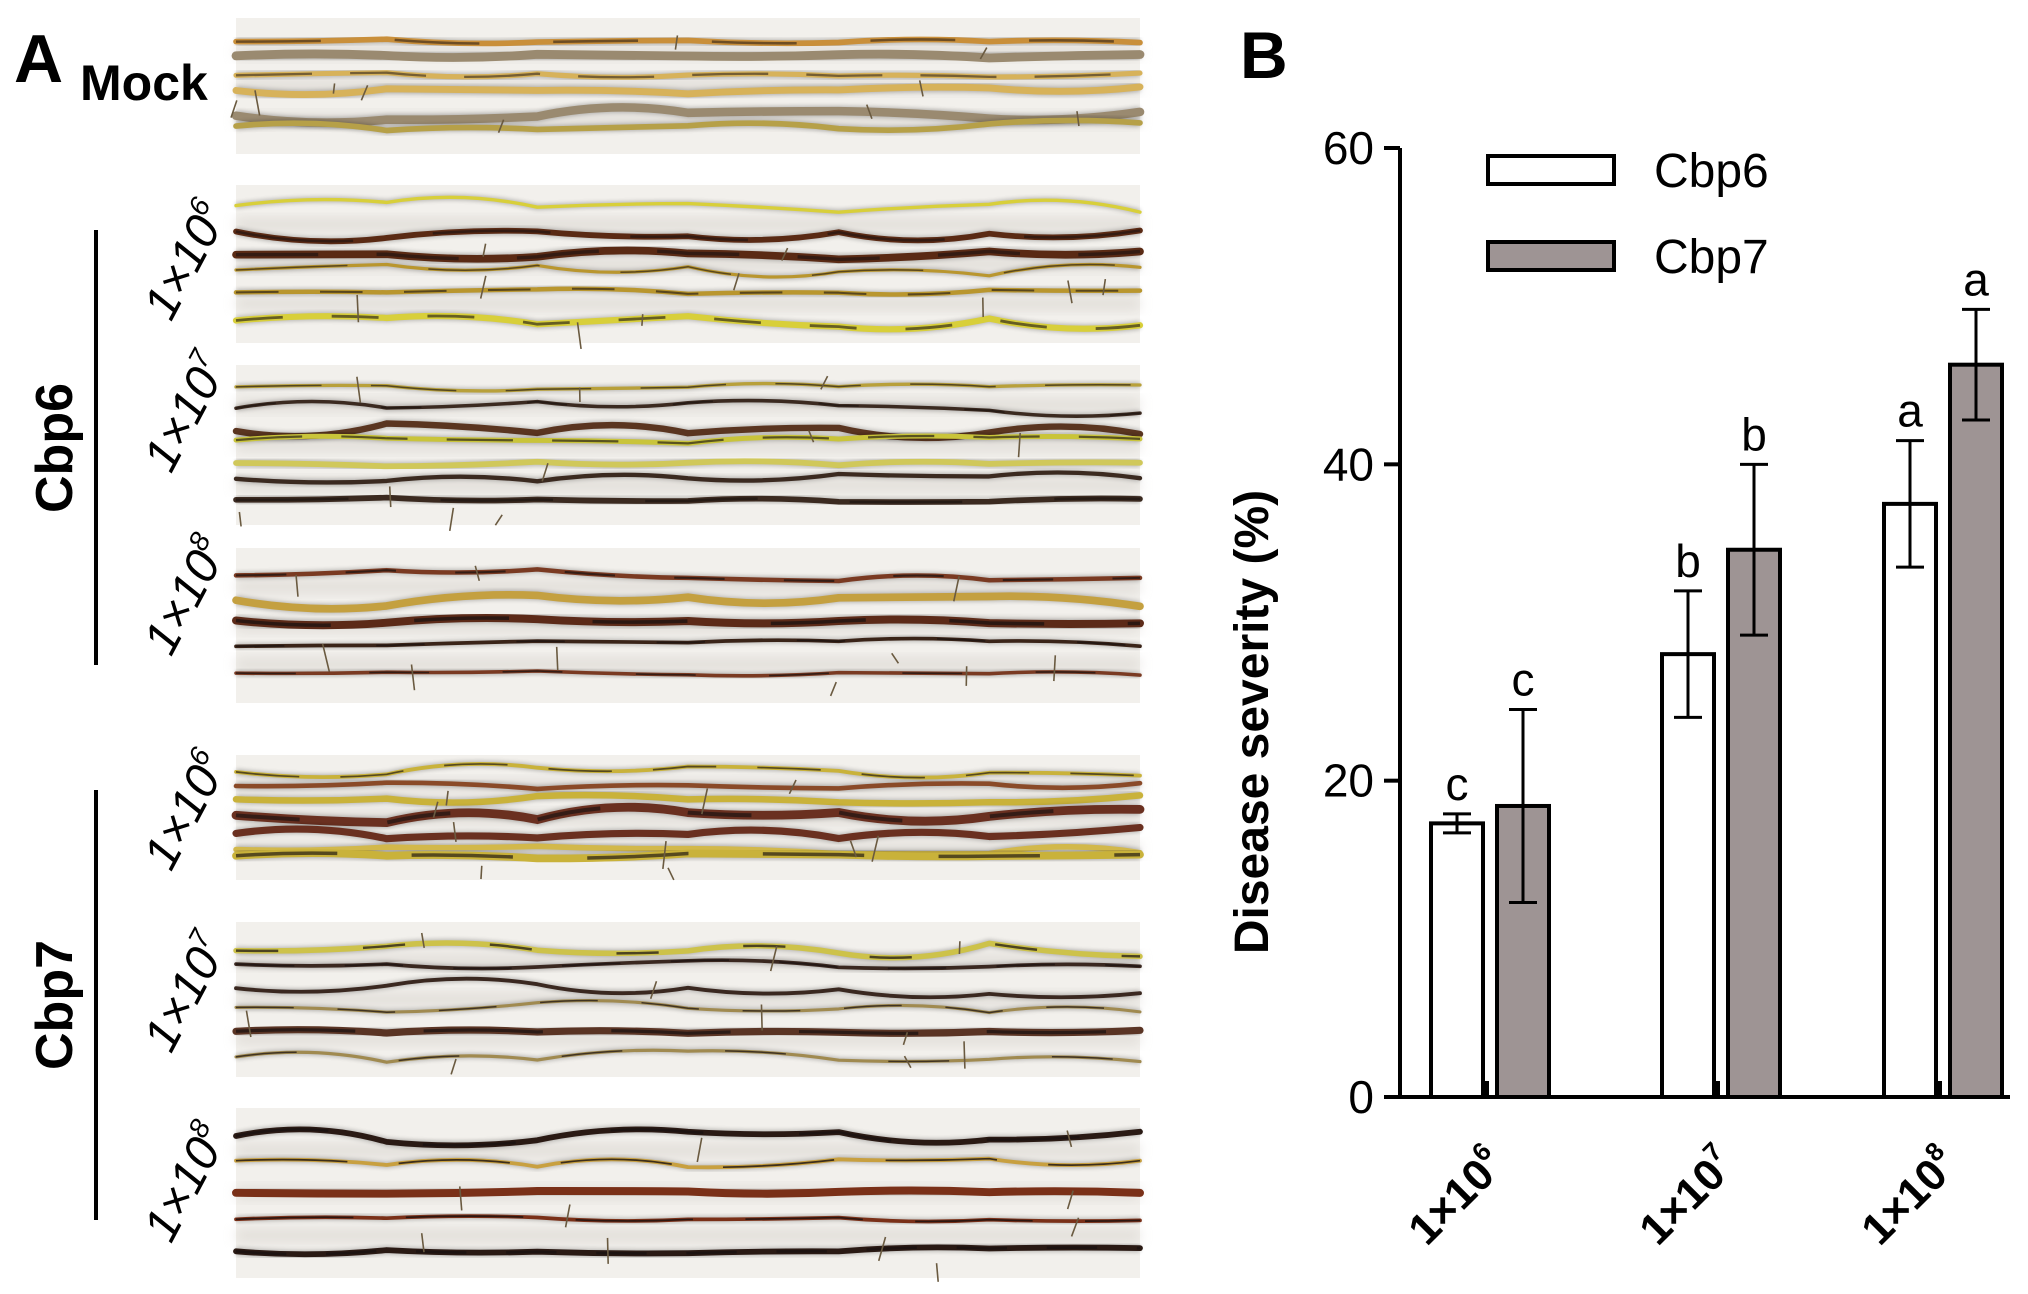 Image resolution: width=2028 pixels, height=1294 pixels. I want to click on legend-label: Cbp6, so click(1711, 171).